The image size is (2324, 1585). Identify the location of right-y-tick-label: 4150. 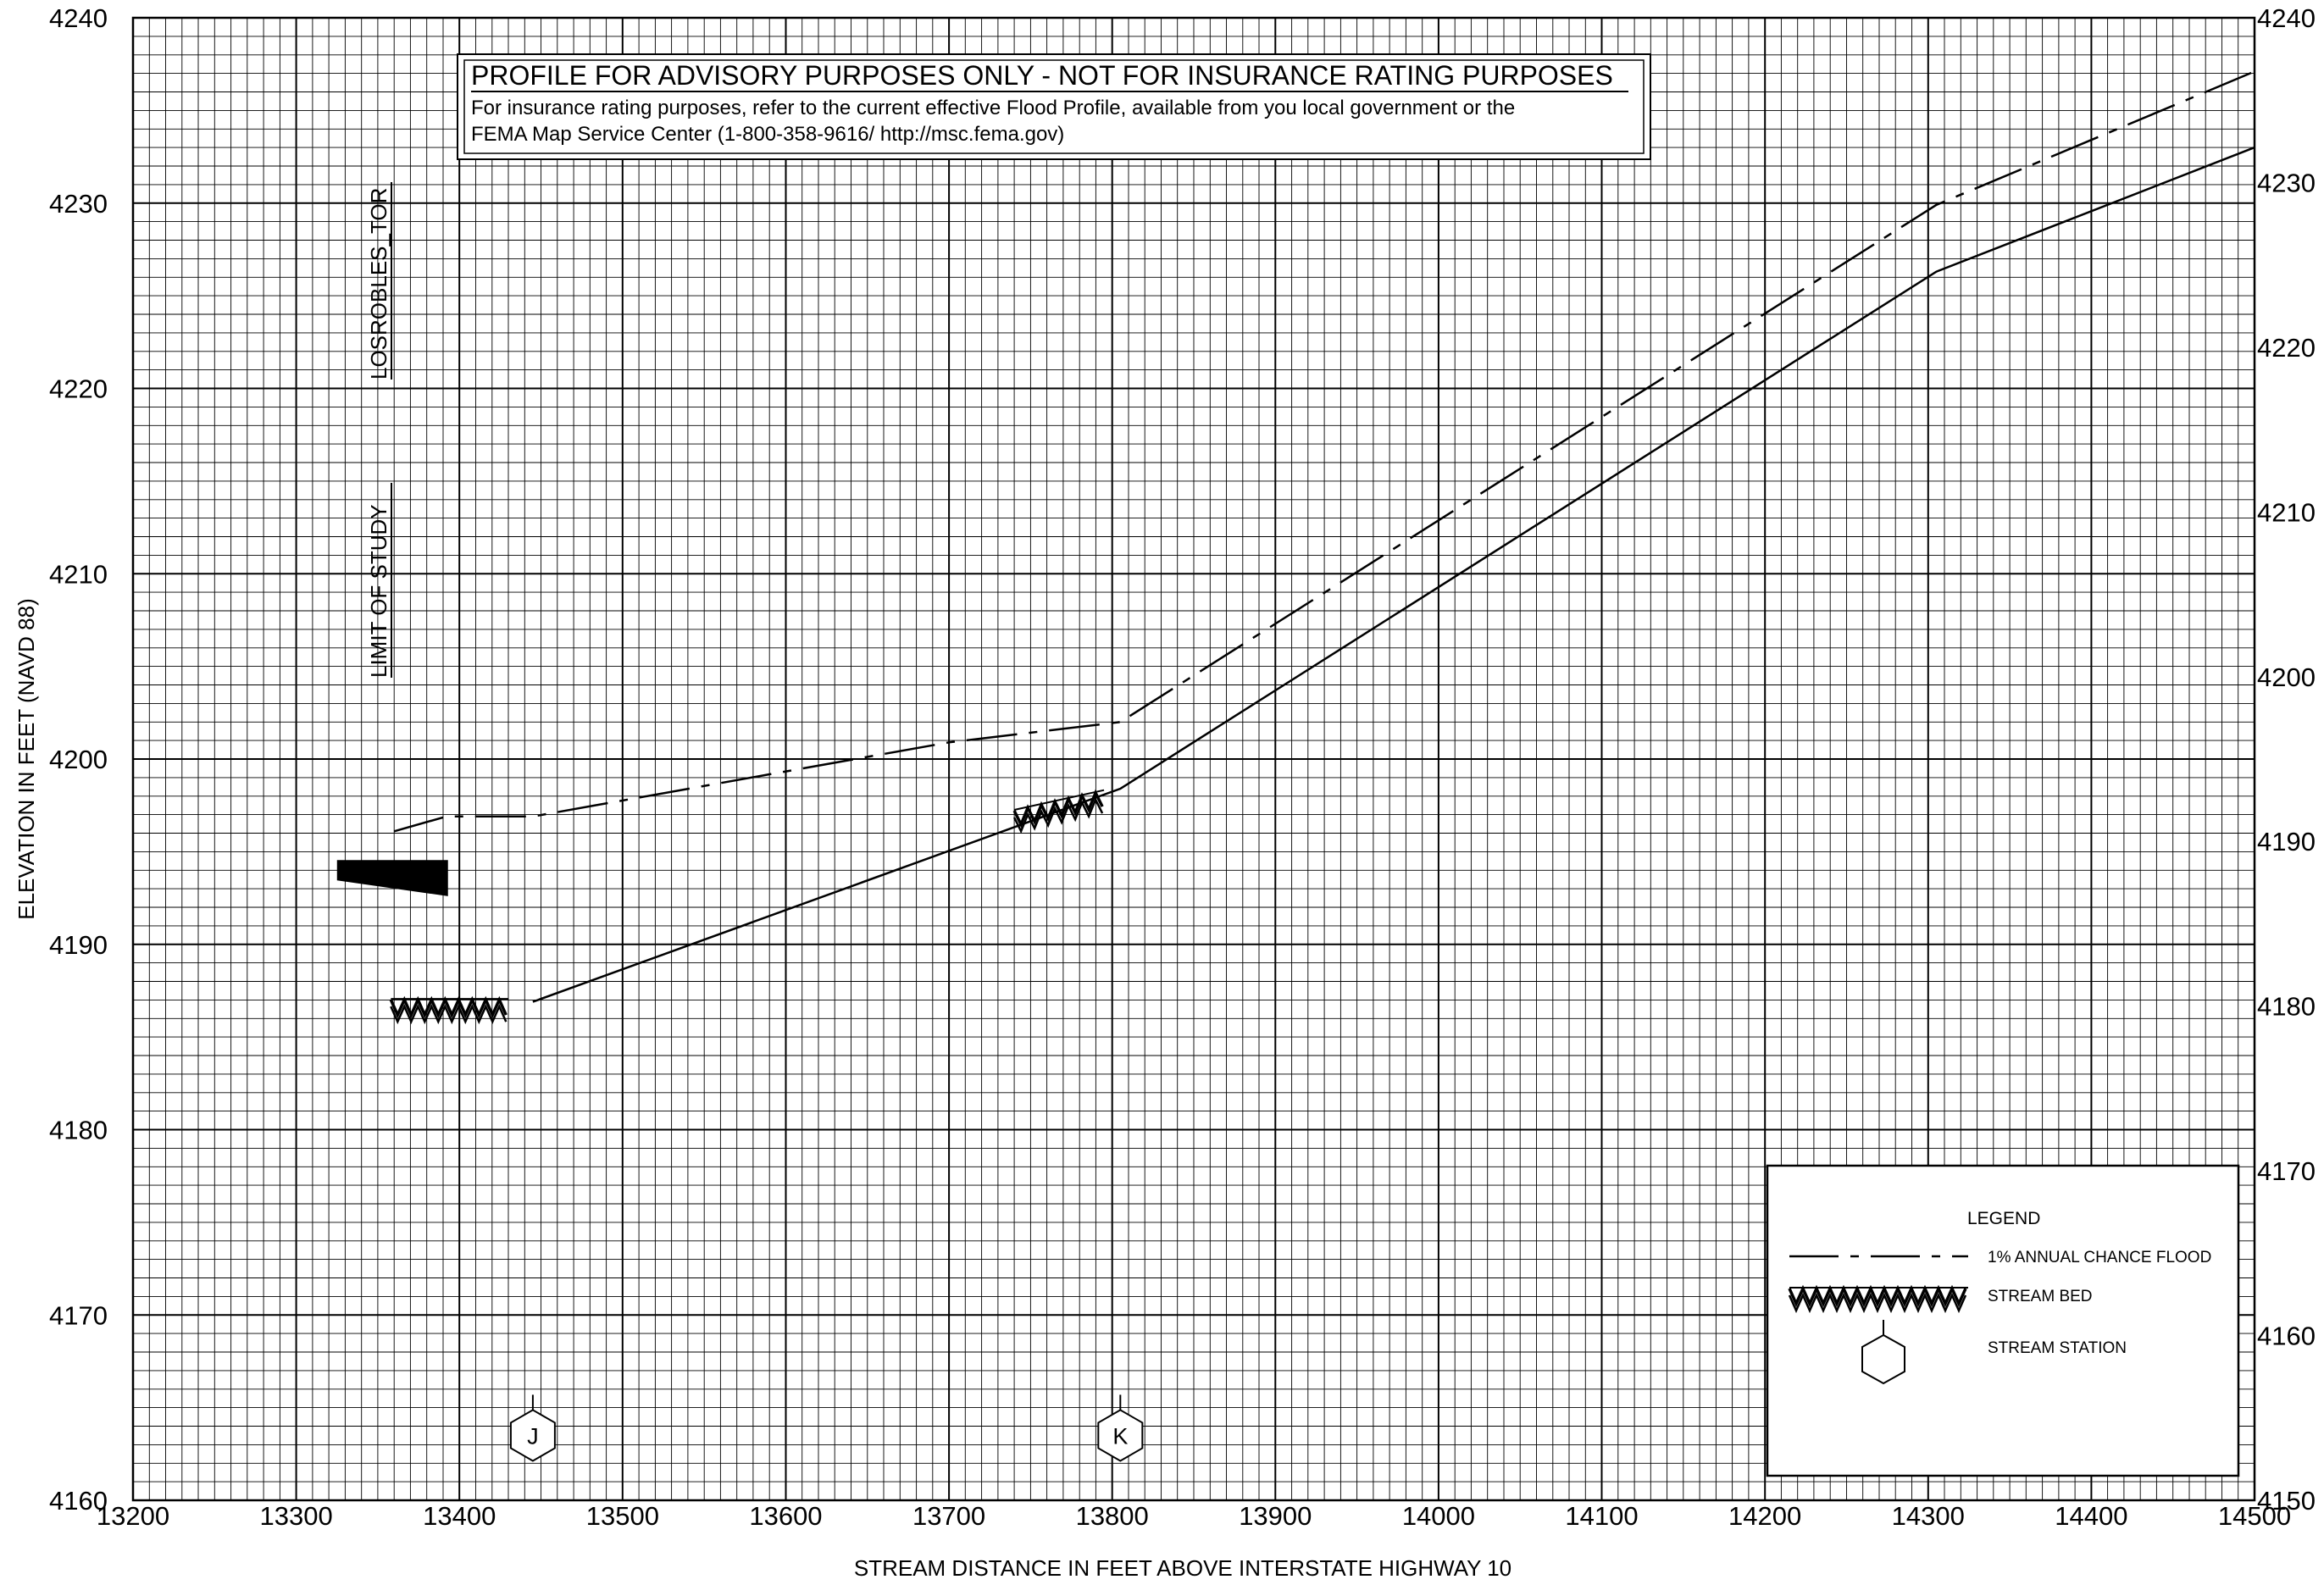
(2286, 1501).